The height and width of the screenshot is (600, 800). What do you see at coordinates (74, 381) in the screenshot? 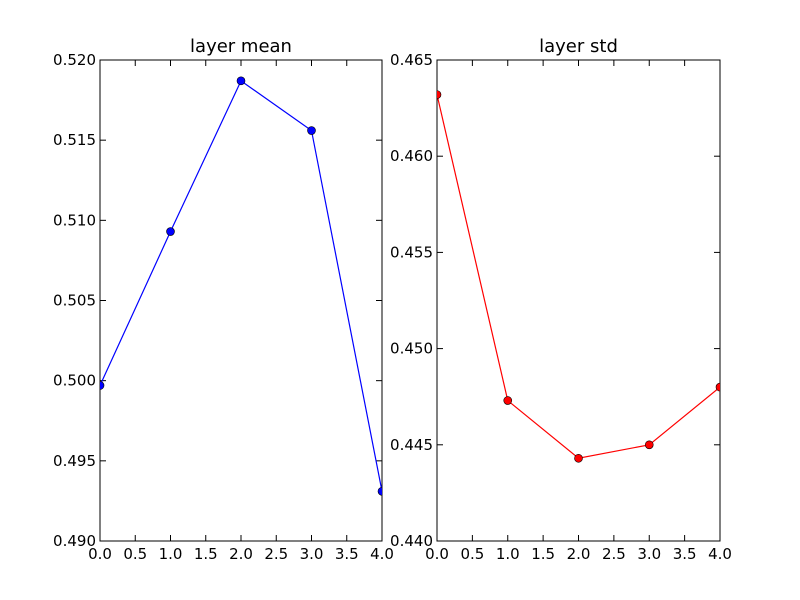
I see `y-tick-label: 0.500` at bounding box center [74, 381].